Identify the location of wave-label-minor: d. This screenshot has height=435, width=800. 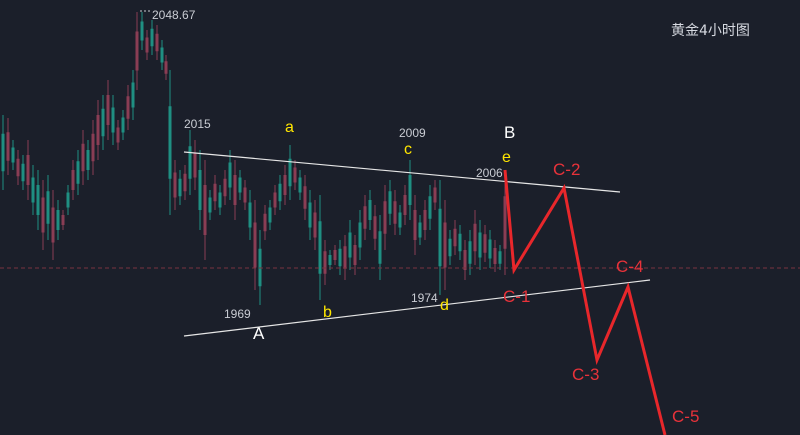
(444, 305).